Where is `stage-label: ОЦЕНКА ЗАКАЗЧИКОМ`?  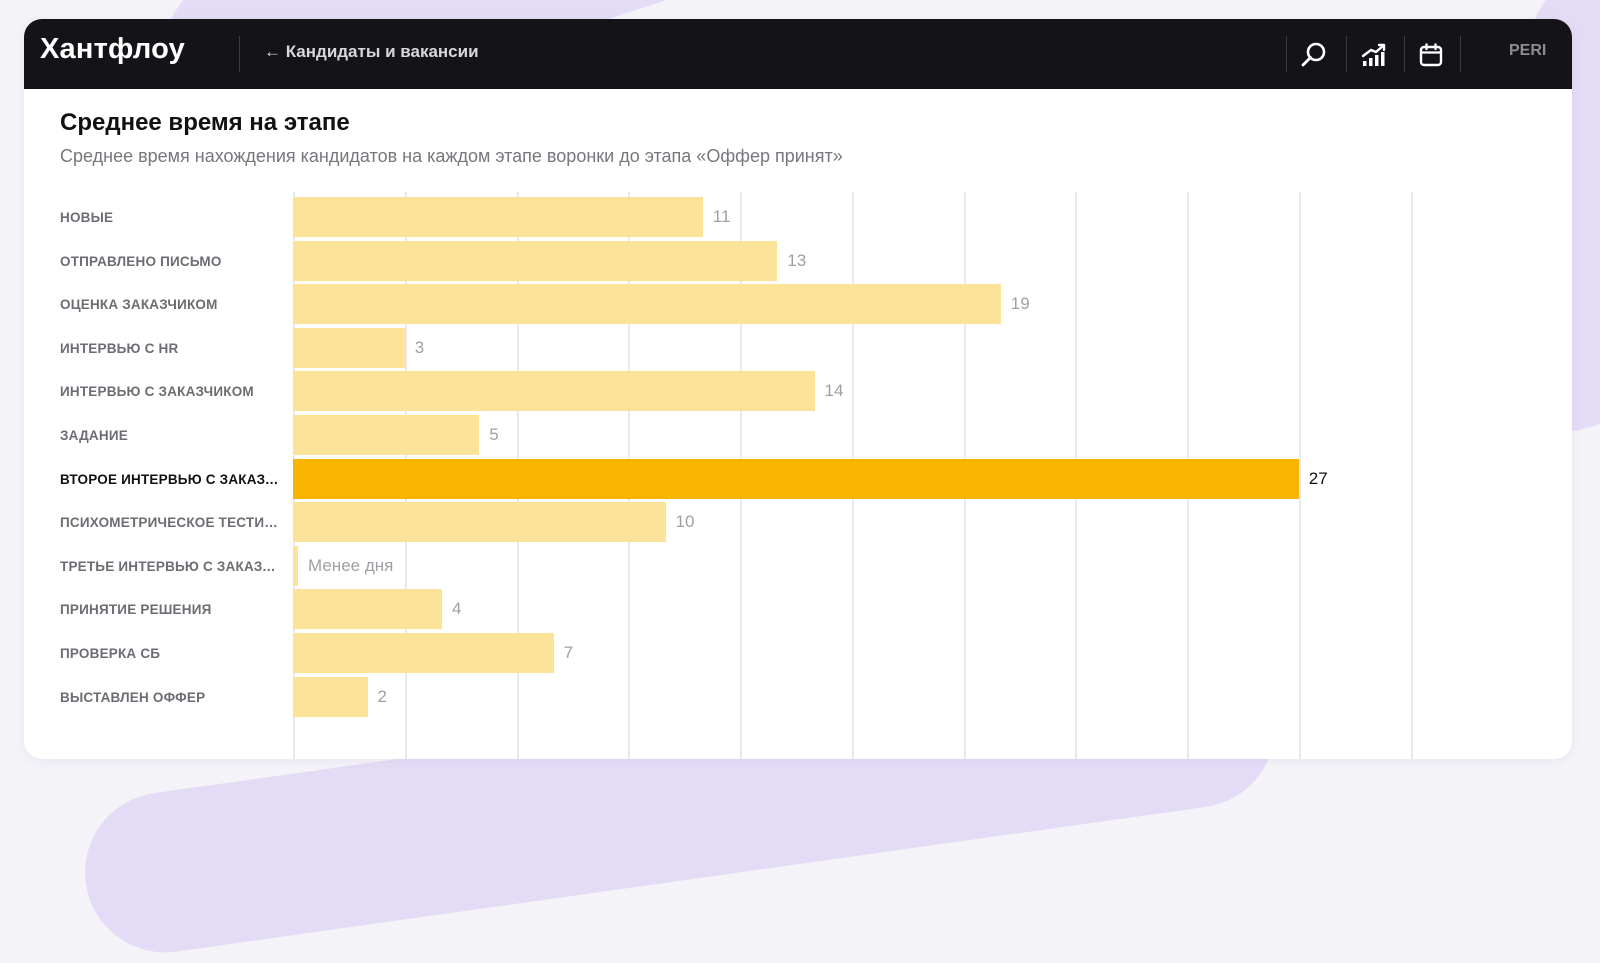
stage-label: ОЦЕНКА ЗАКАЗЧИКОМ is located at coordinates (139, 305).